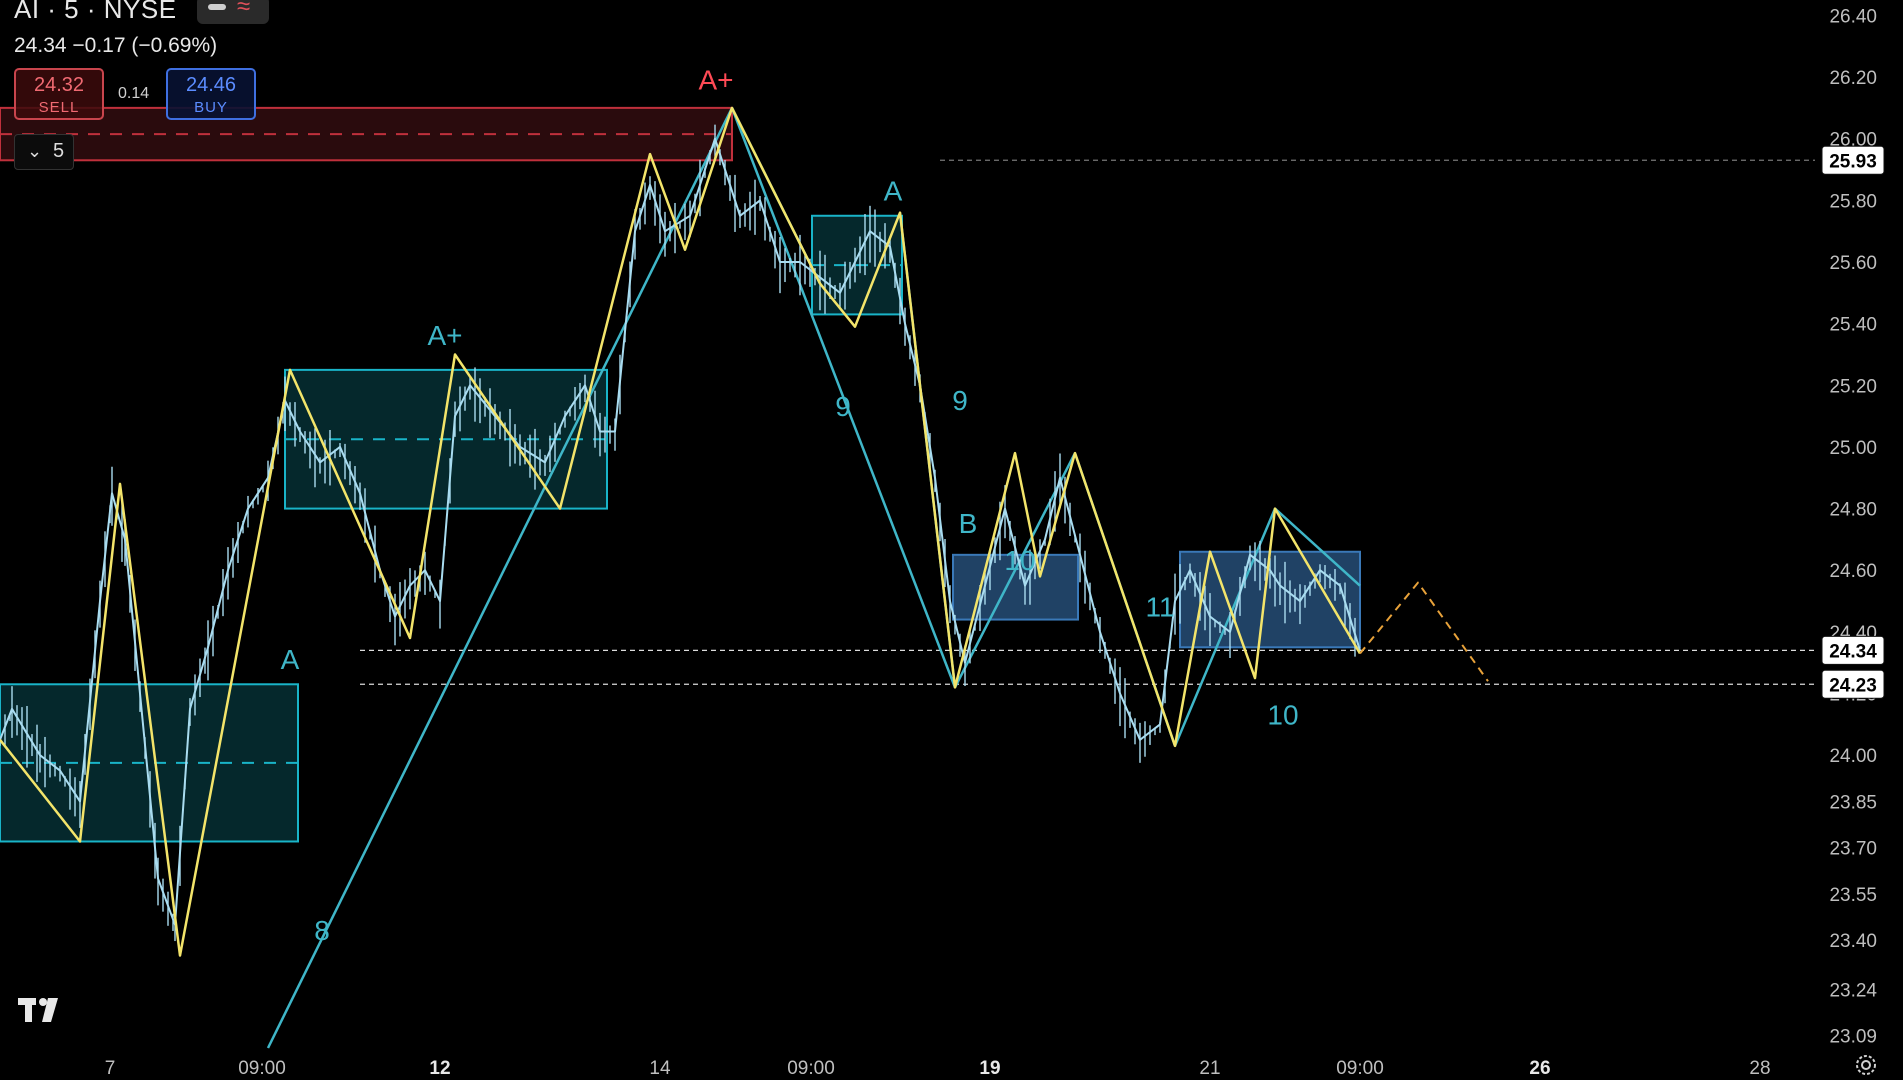 This screenshot has height=1080, width=1903. Describe the element at coordinates (1539, 1068) in the screenshot. I see `time-tick-label: 26` at that location.